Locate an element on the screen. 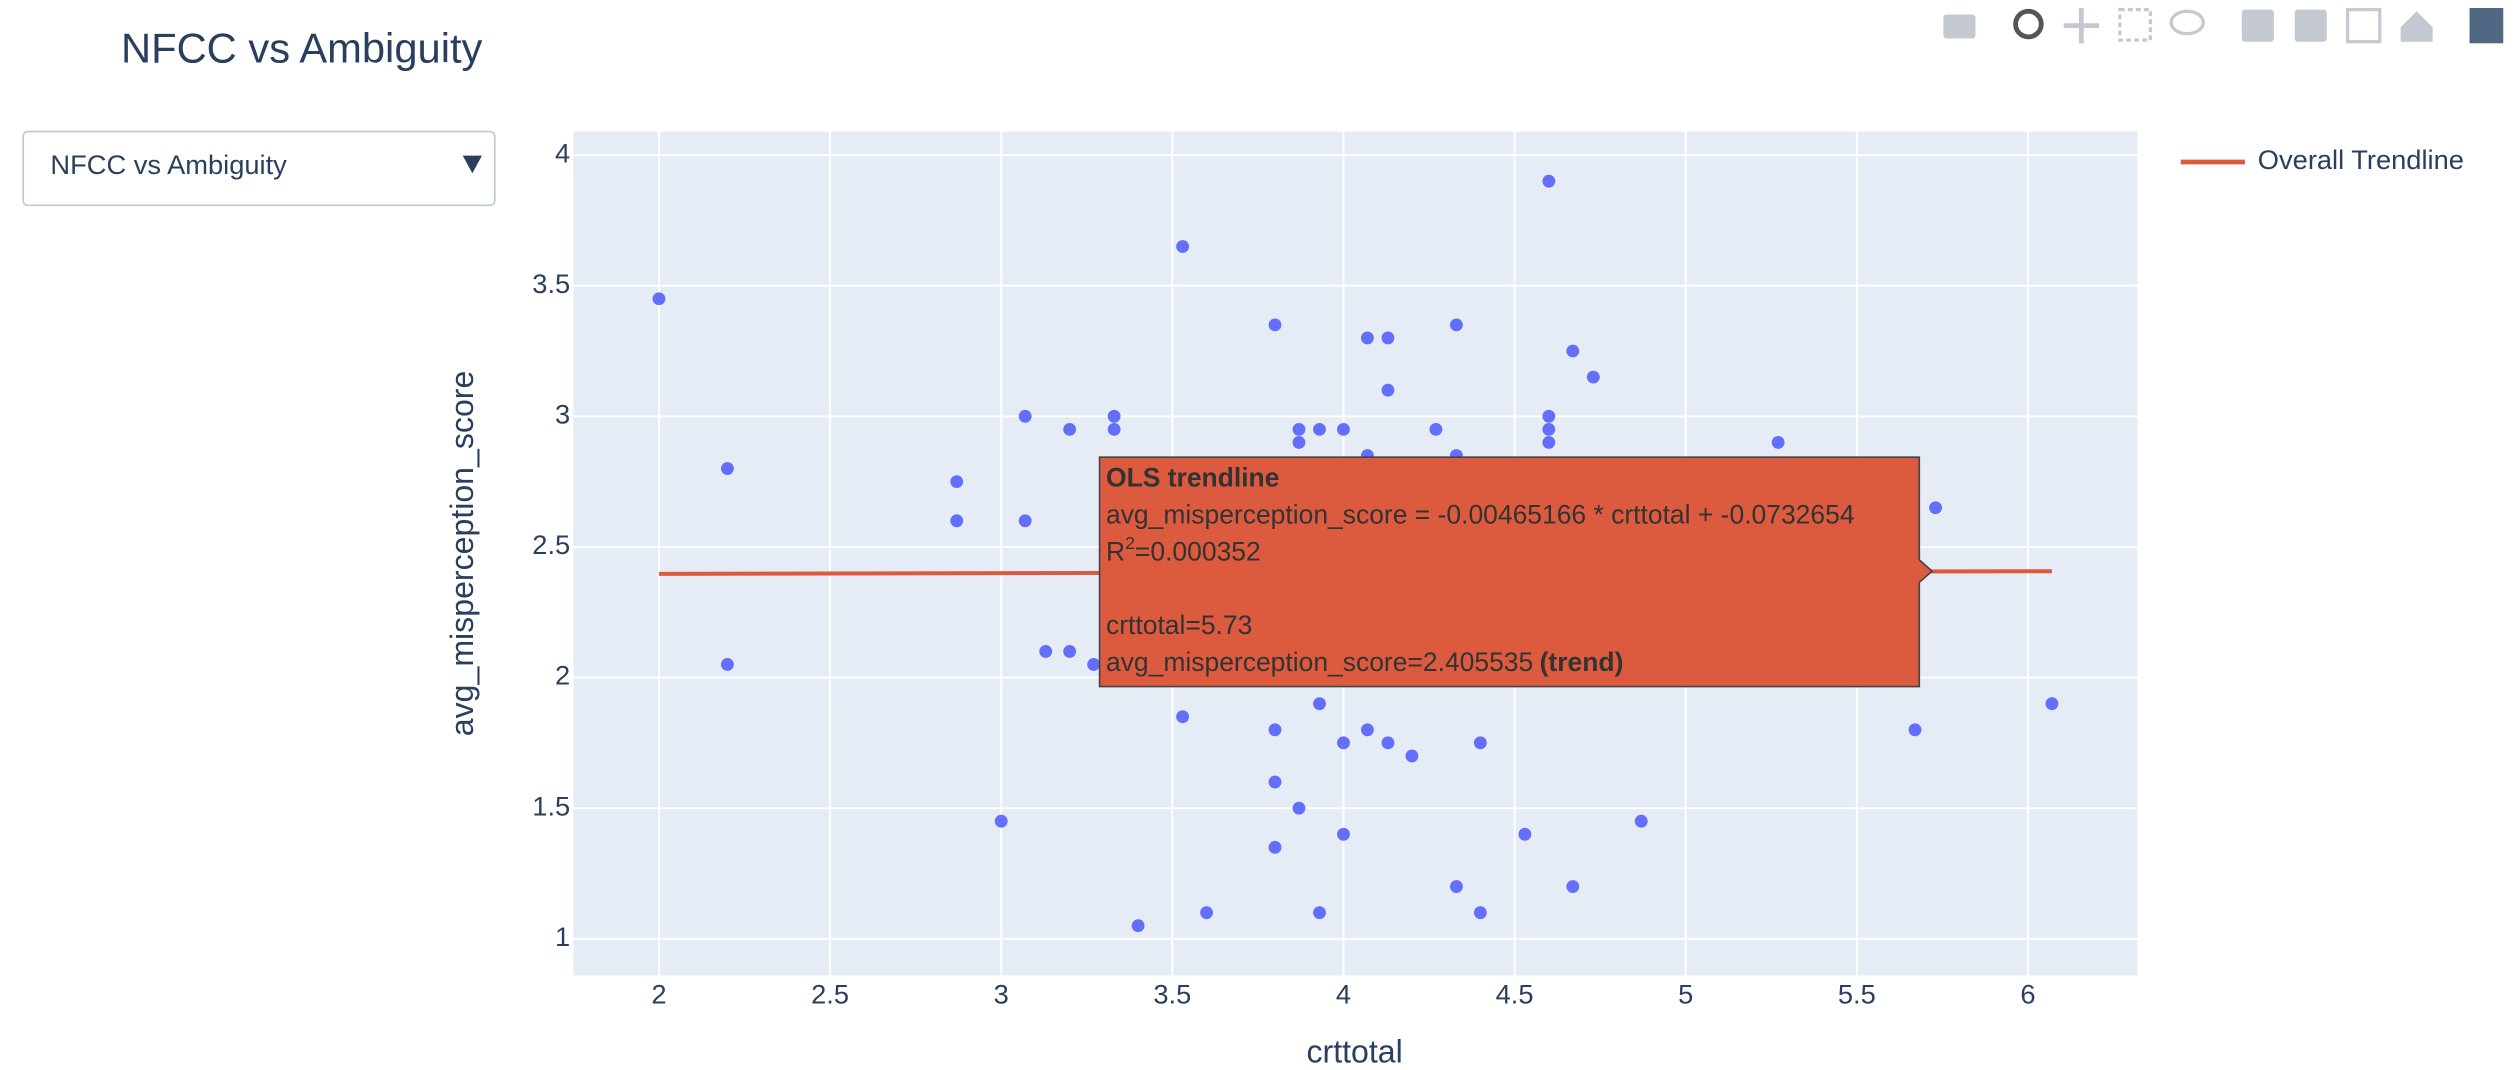 Image resolution: width=2520 pixels, height=1070 pixels. tooltip-r2: R2=0.000352 is located at coordinates (1183, 549).